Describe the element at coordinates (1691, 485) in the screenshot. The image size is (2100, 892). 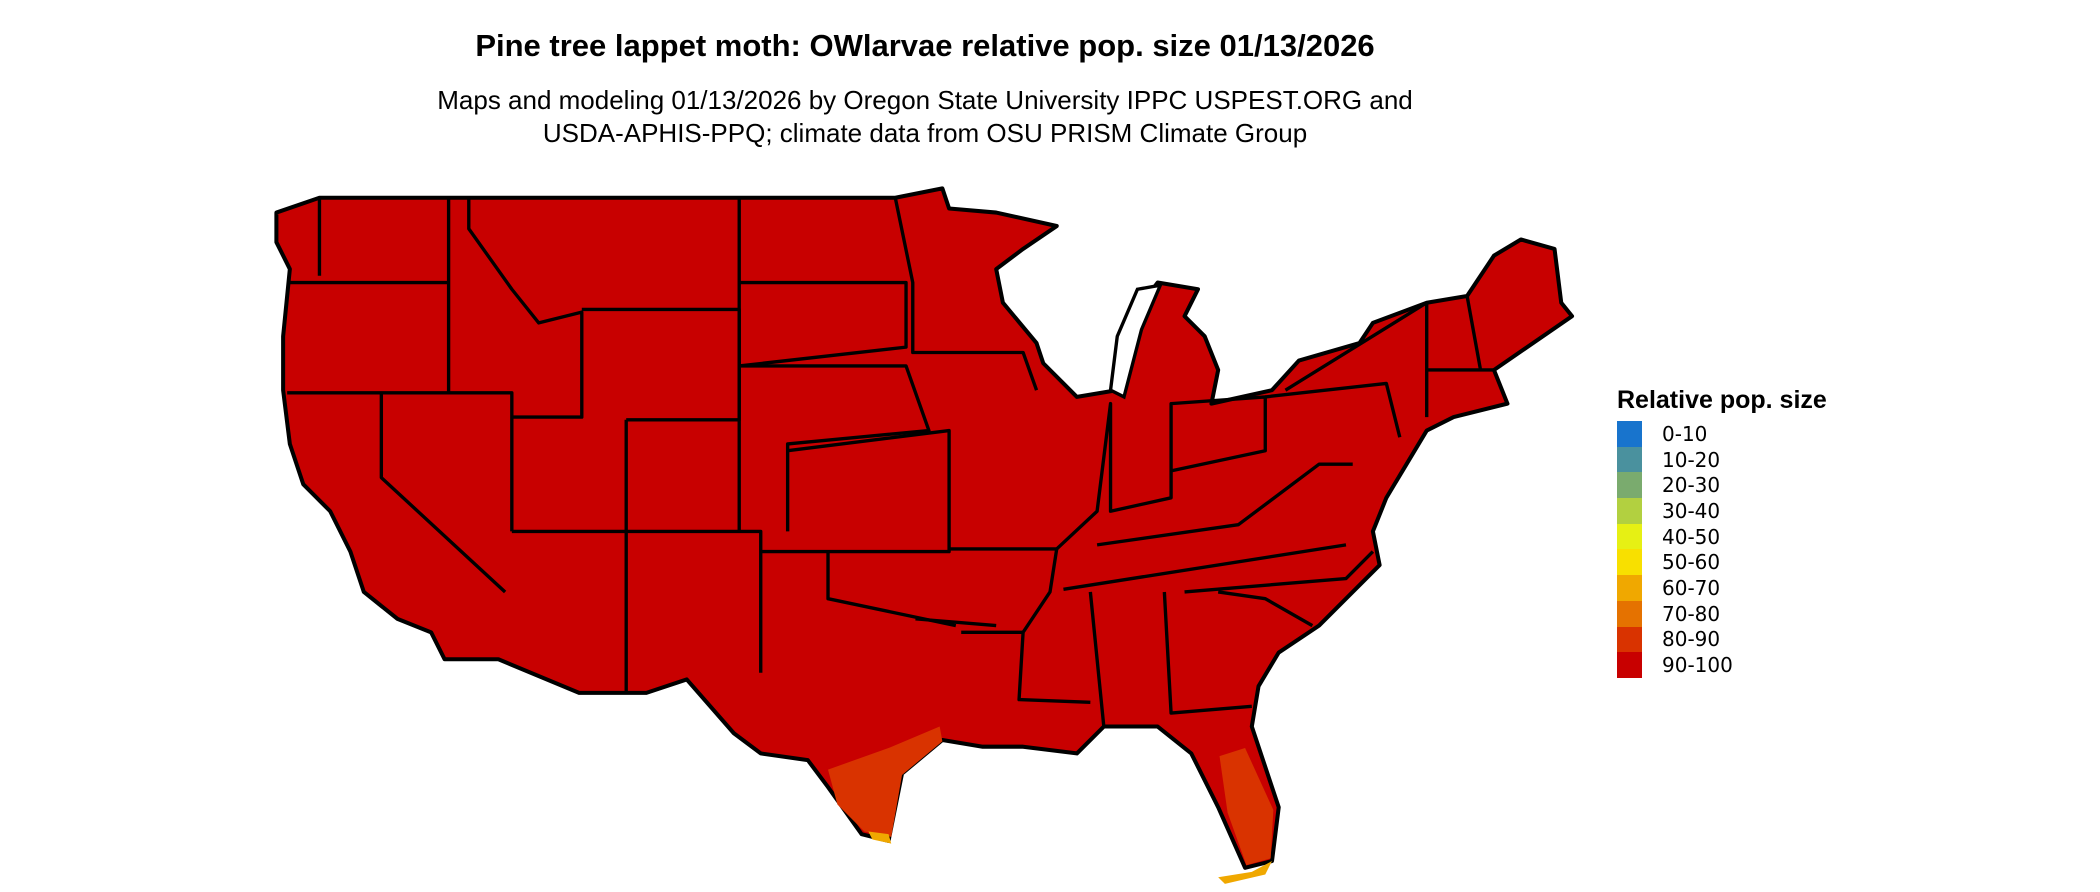
I see `legend-label: 20-30` at that location.